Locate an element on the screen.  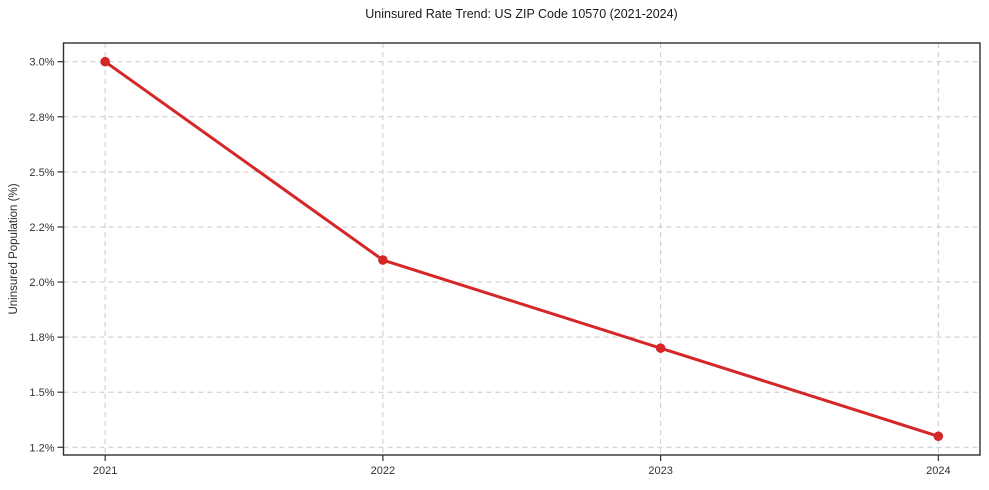
y-tick-label: 3.0% is located at coordinates (41, 63).